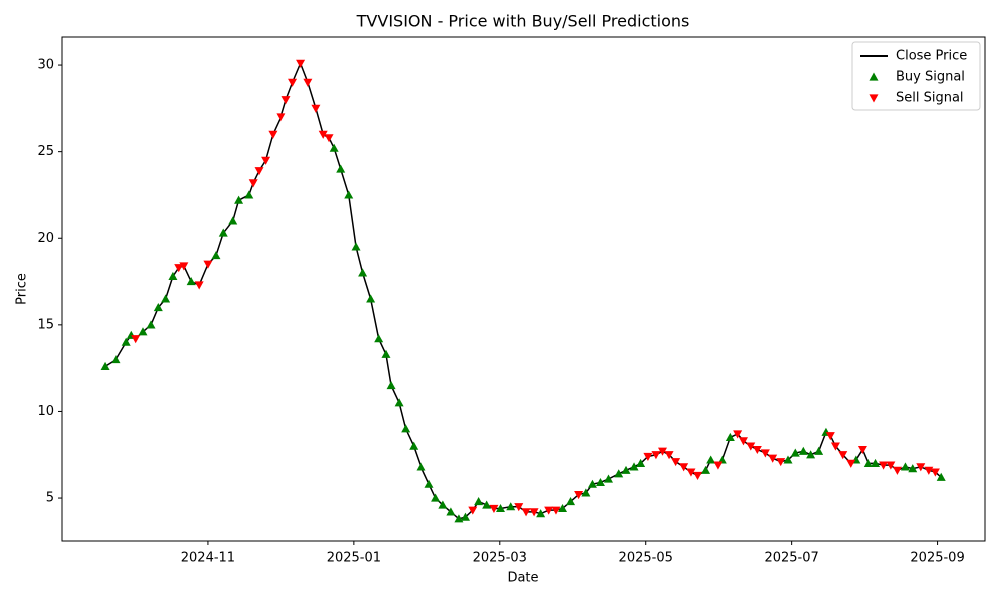  Describe the element at coordinates (931, 56) in the screenshot. I see `legend-label: Close Price` at that location.